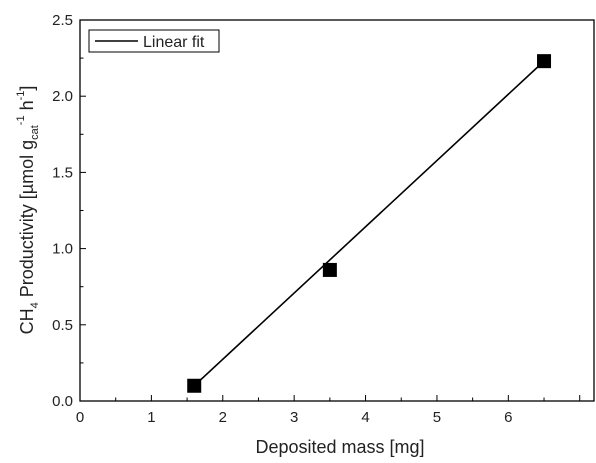  I want to click on y-title-sub2: cat, so click(35, 132).